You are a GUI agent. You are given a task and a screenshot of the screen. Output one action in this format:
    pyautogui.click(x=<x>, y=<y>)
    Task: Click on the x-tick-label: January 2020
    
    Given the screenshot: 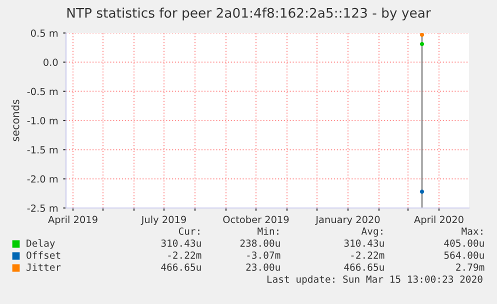 What is the action you would take?
    pyautogui.click(x=347, y=221)
    